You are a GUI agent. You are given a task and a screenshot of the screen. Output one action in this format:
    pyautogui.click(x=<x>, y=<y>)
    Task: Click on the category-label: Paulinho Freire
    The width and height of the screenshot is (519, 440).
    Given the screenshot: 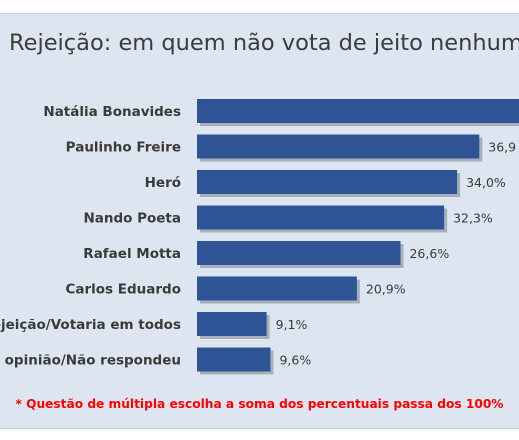 What is the action you would take?
    pyautogui.click(x=123, y=148)
    